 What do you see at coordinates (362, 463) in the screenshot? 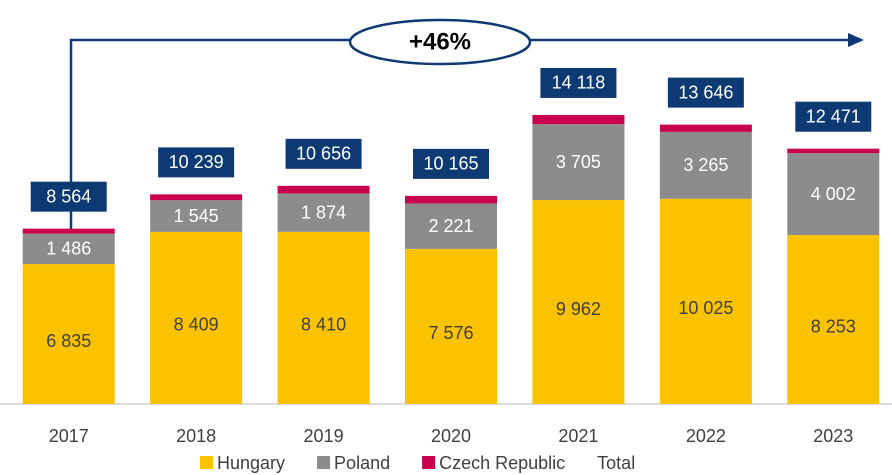
I see `legend-label: Poland` at bounding box center [362, 463].